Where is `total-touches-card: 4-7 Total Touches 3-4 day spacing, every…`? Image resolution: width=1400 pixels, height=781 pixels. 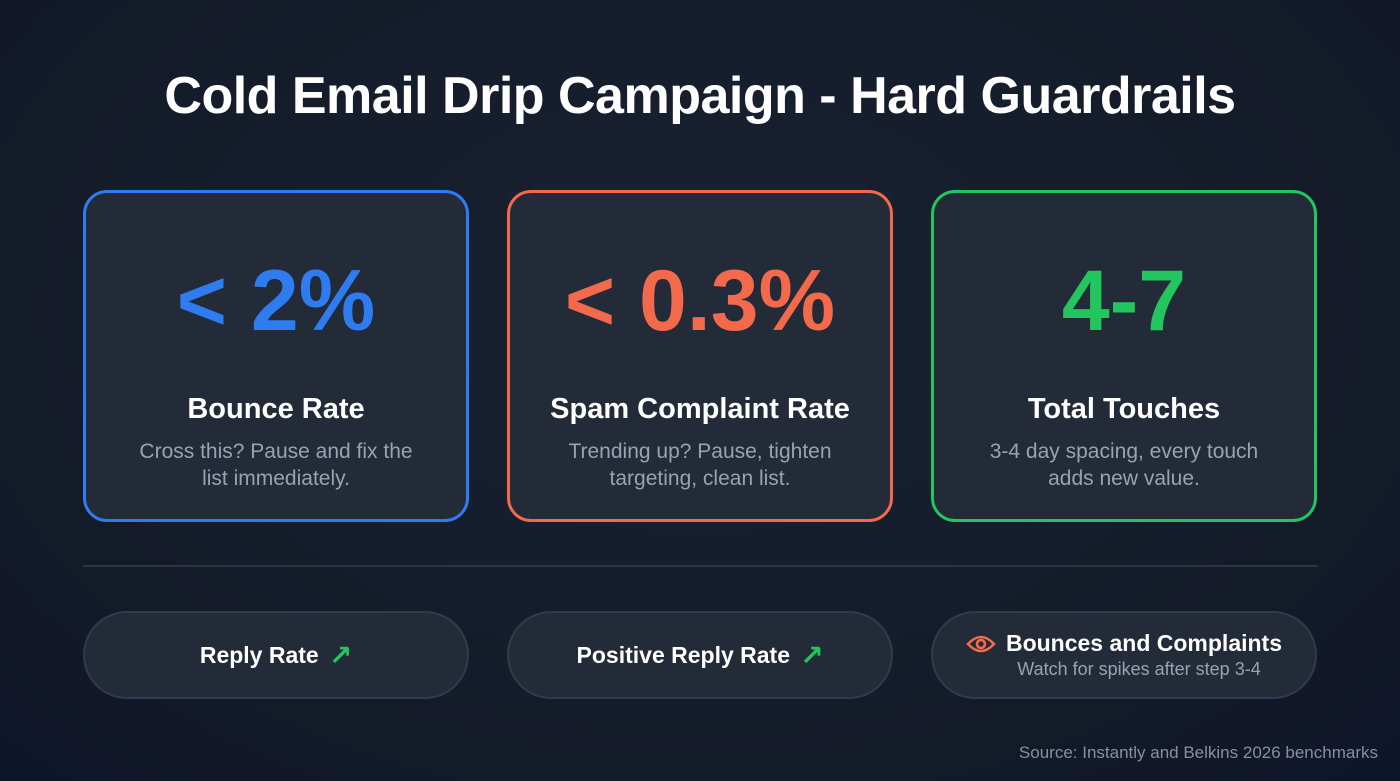
total-touches-card: 4-7 Total Touches 3-4 day spacing, every… is located at coordinates (1124, 356).